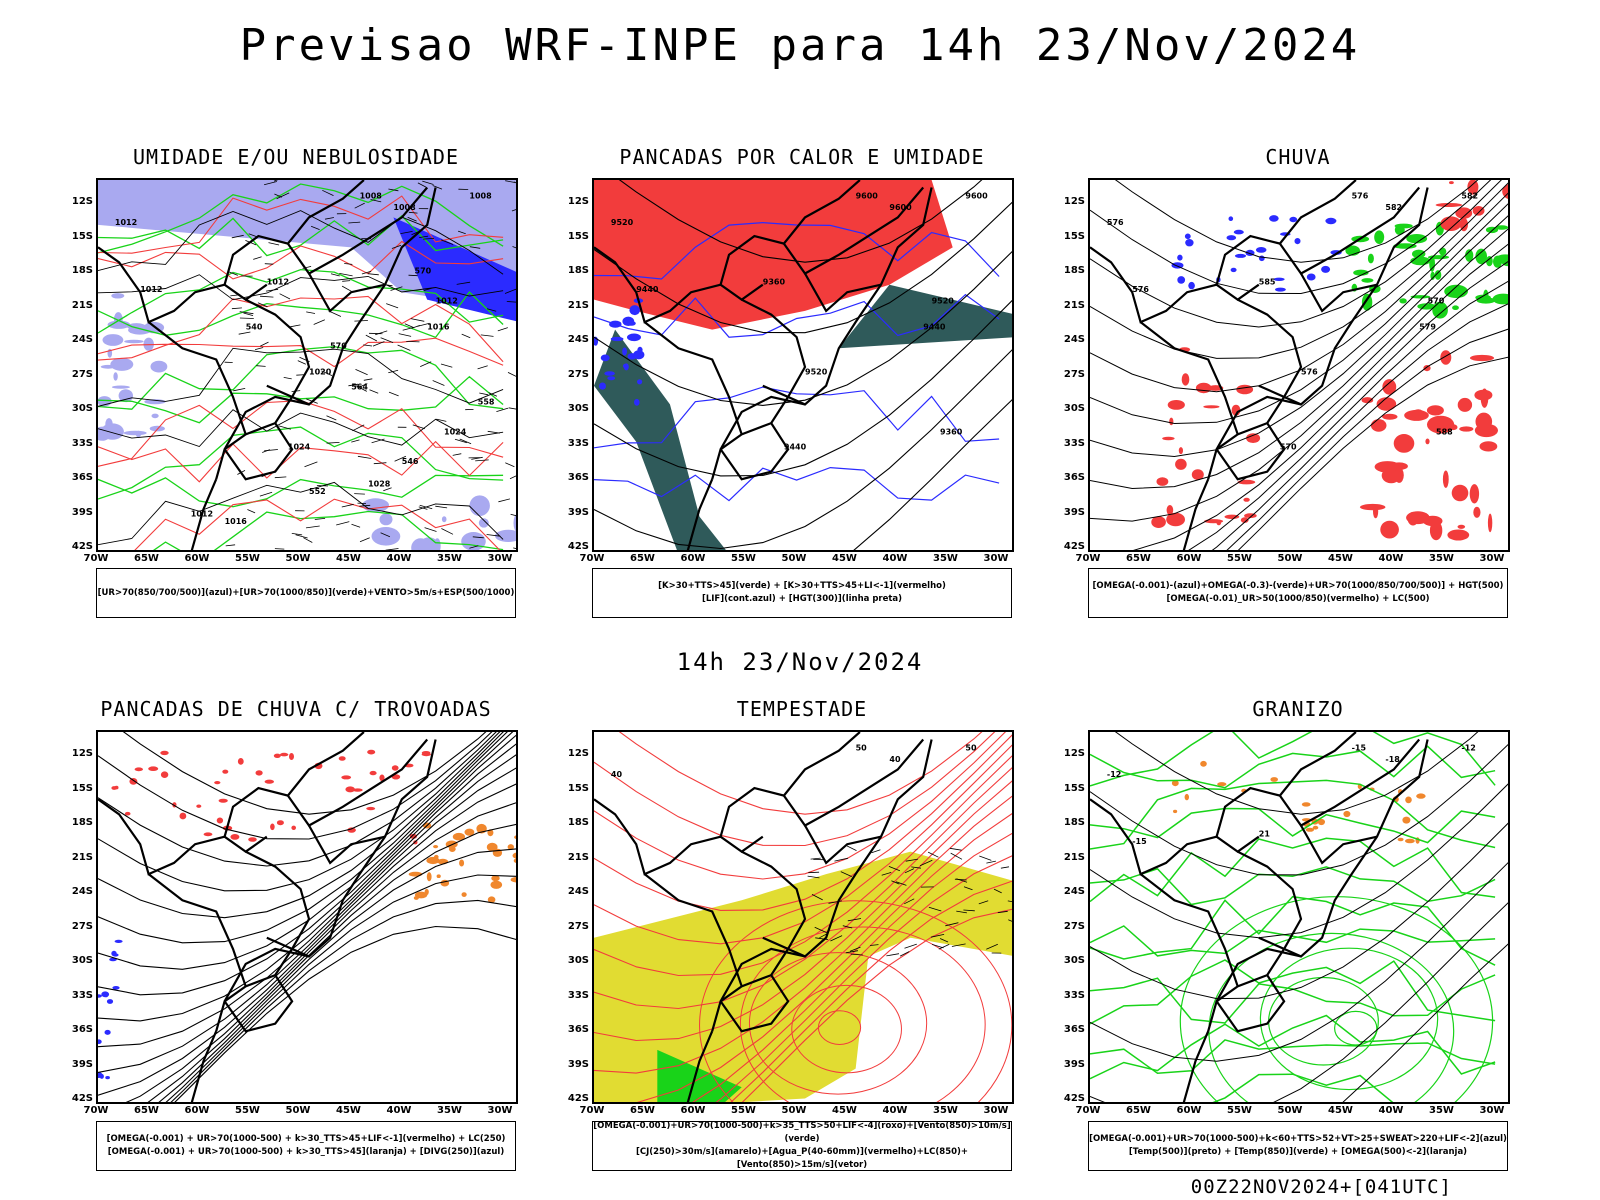  Describe the element at coordinates (800, 45) in the screenshot. I see `main-title: Previsao WRF-INPE para 14h 23/Nov/2024` at that location.